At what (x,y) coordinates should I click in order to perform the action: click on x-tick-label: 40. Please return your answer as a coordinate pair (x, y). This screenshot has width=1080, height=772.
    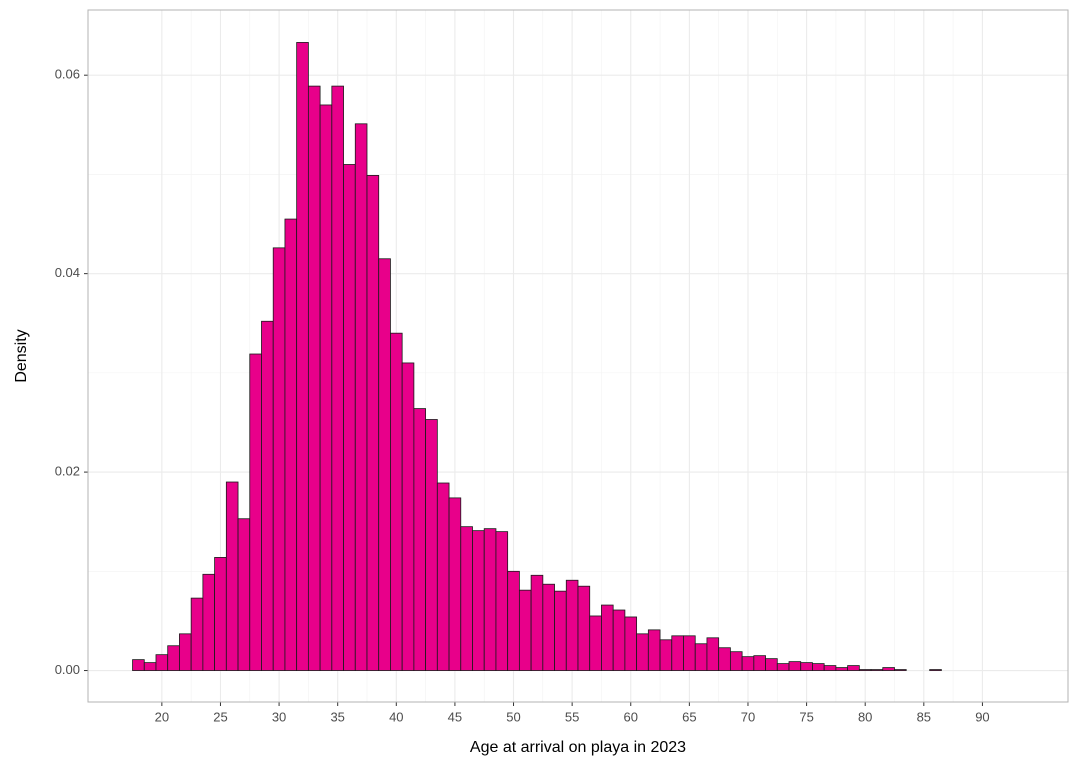
    Looking at the image, I should click on (396, 716).